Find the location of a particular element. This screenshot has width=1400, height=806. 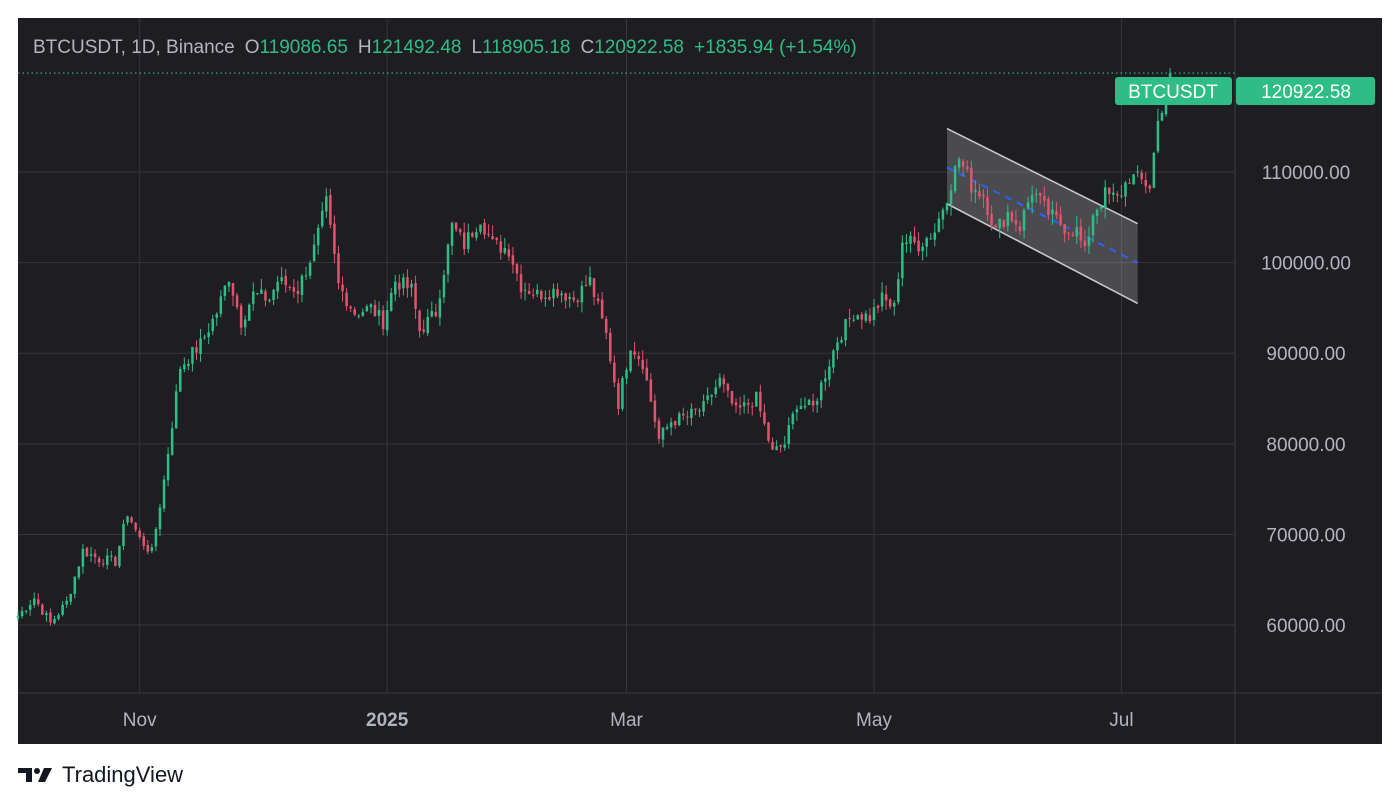

x-tick-label: 2025 is located at coordinates (387, 720).